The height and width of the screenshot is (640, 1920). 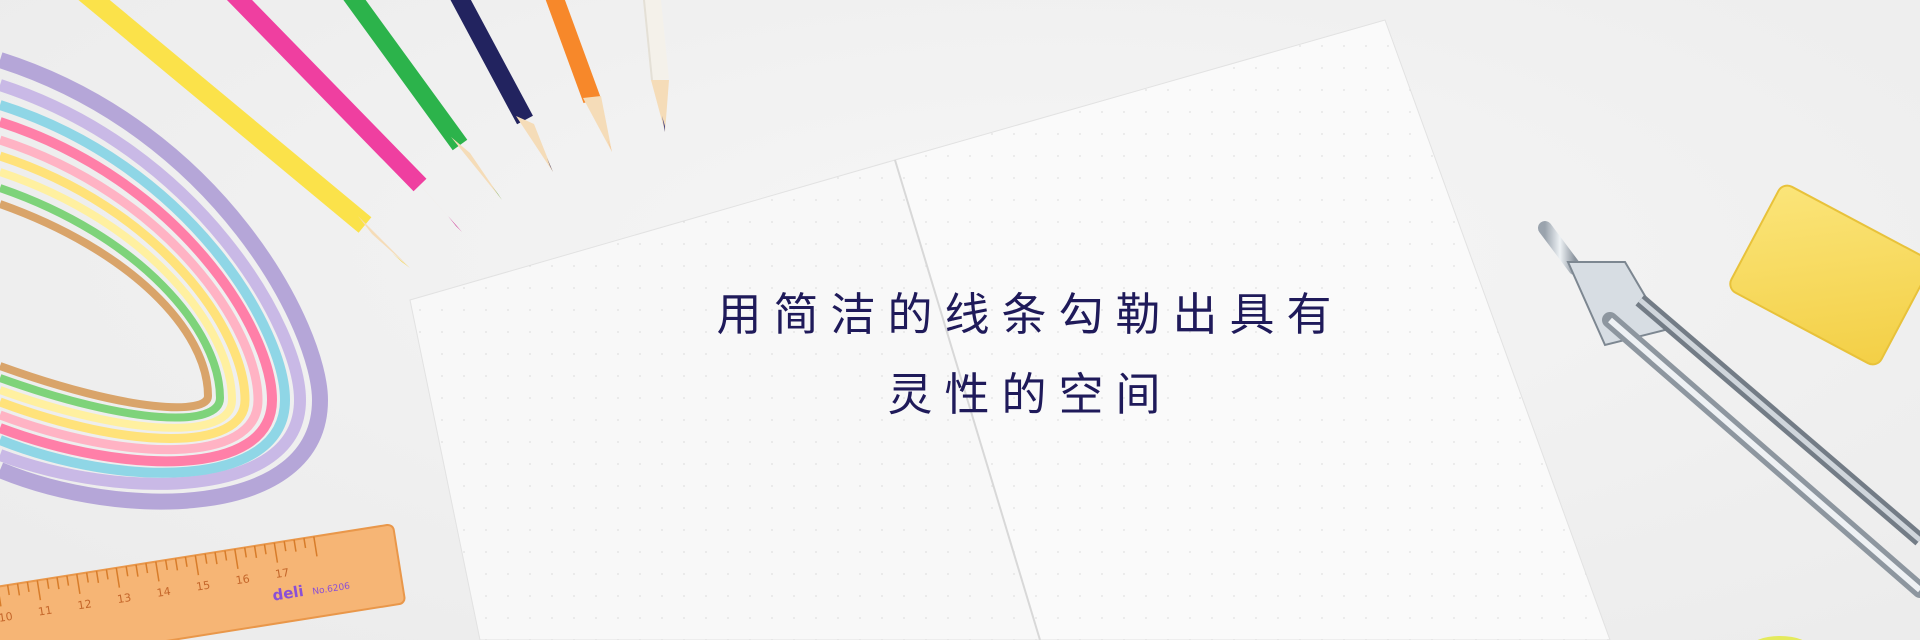 I want to click on highlighter-cap, so click(x=1780, y=638).